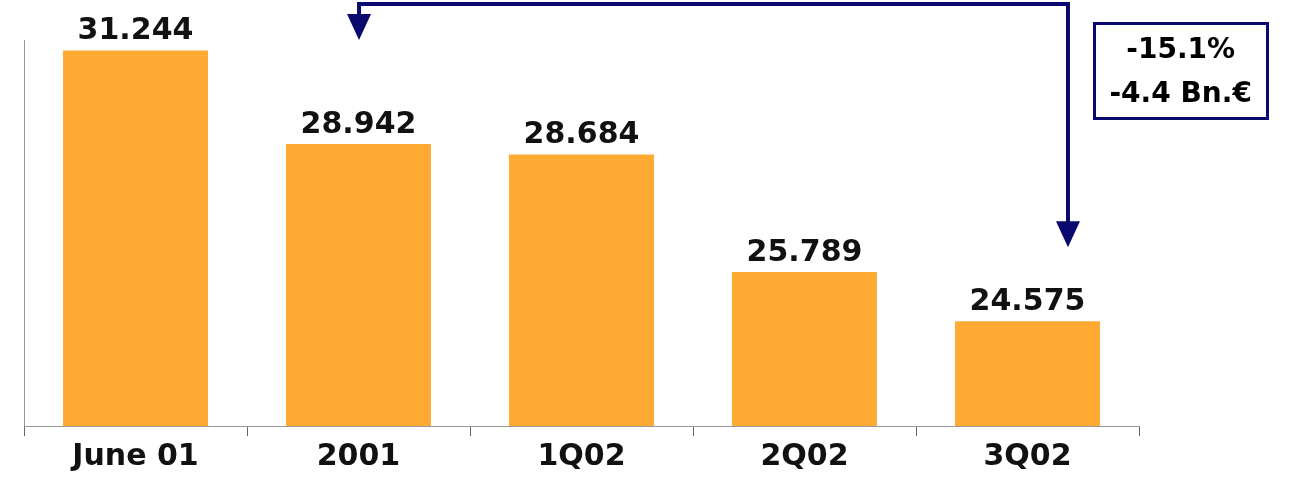  I want to click on x-tick-label: 3Q02, so click(1027, 454).